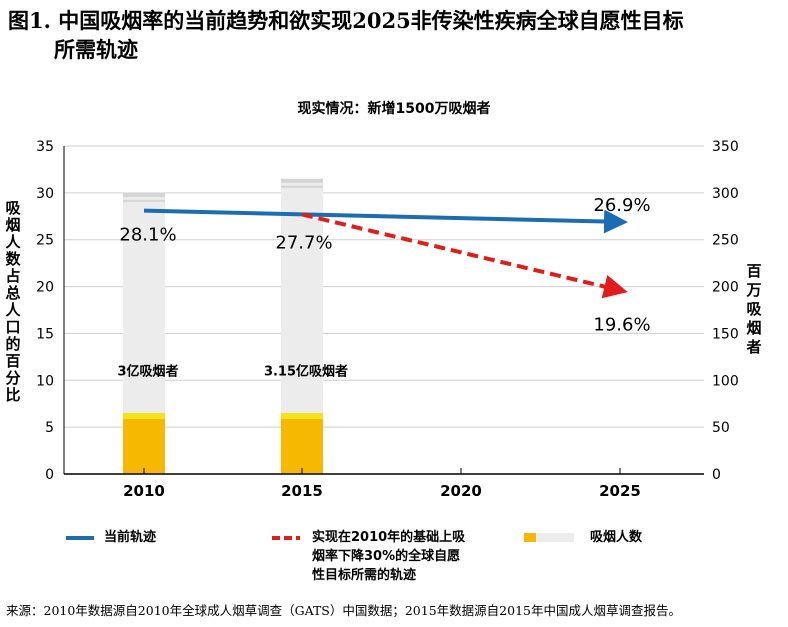 This screenshot has width=788, height=627. What do you see at coordinates (616, 537) in the screenshot?
I see `legend-smokers-label: 吸烟人数` at bounding box center [616, 537].